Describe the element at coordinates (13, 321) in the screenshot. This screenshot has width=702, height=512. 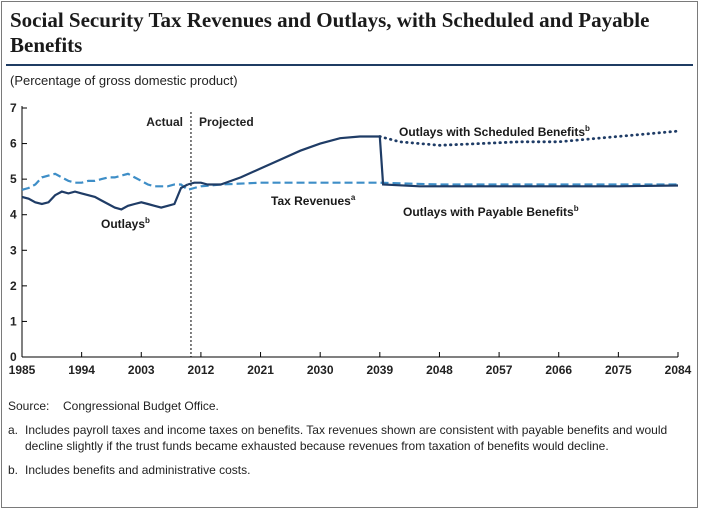
I see `y-tick-label: 1` at that location.